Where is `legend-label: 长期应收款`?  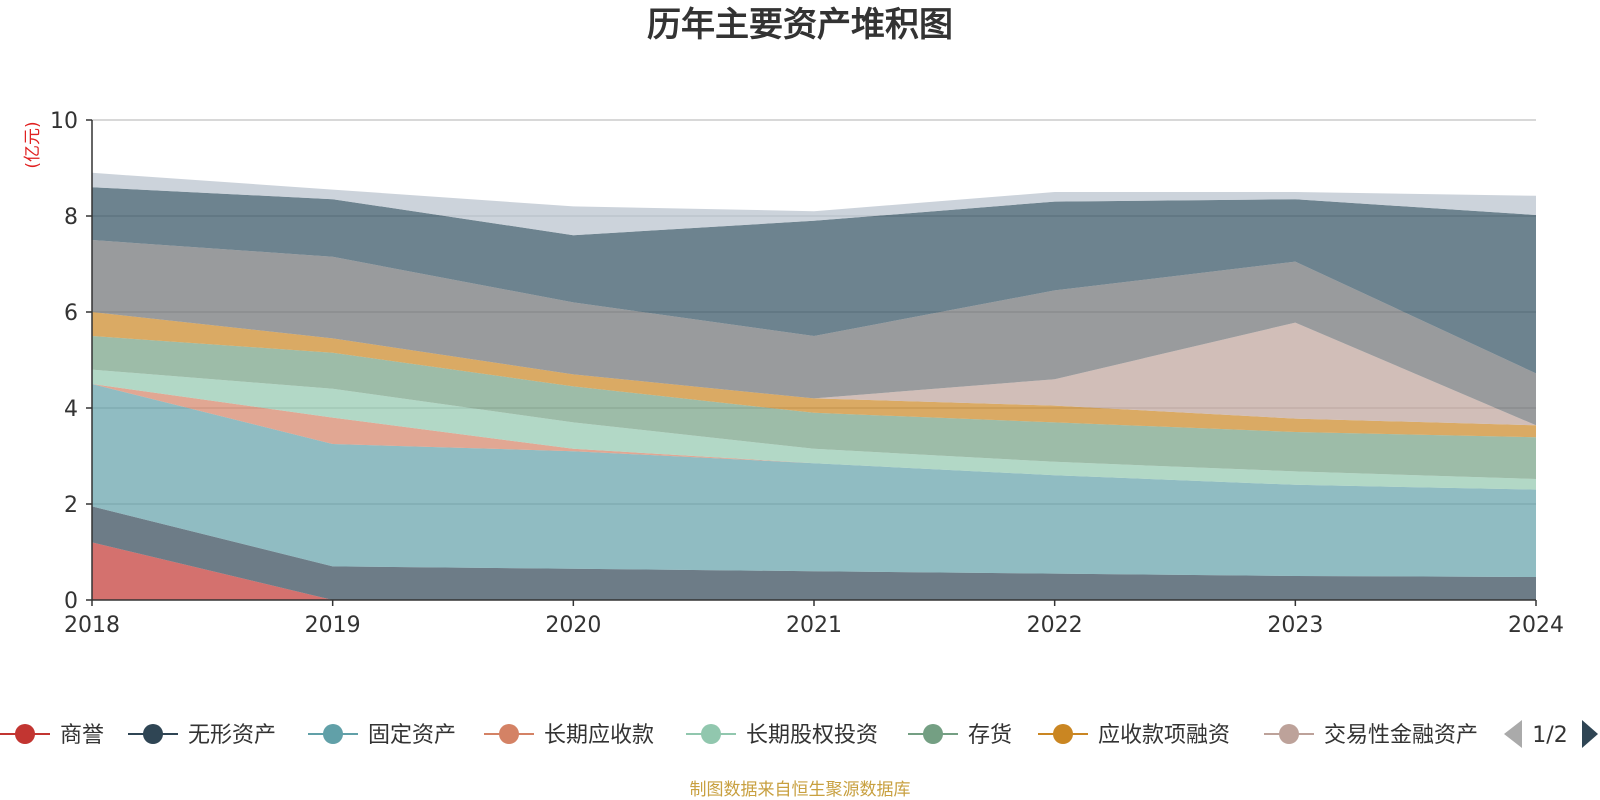 legend-label: 长期应收款 is located at coordinates (599, 735).